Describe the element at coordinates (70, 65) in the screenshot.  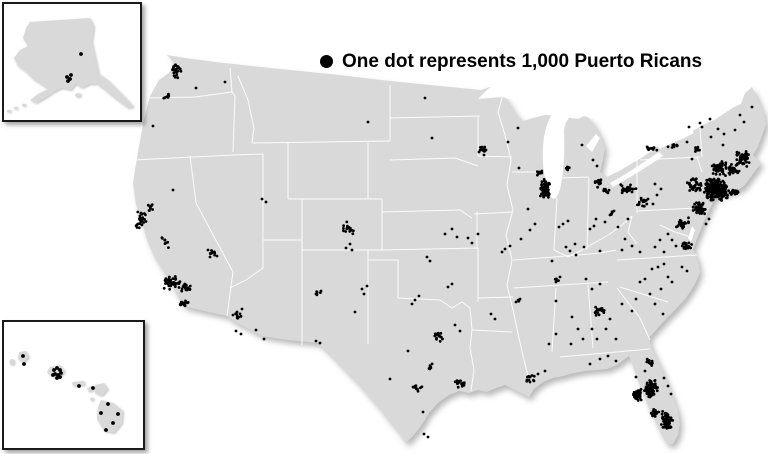
I see `alaska-map-svg` at that location.